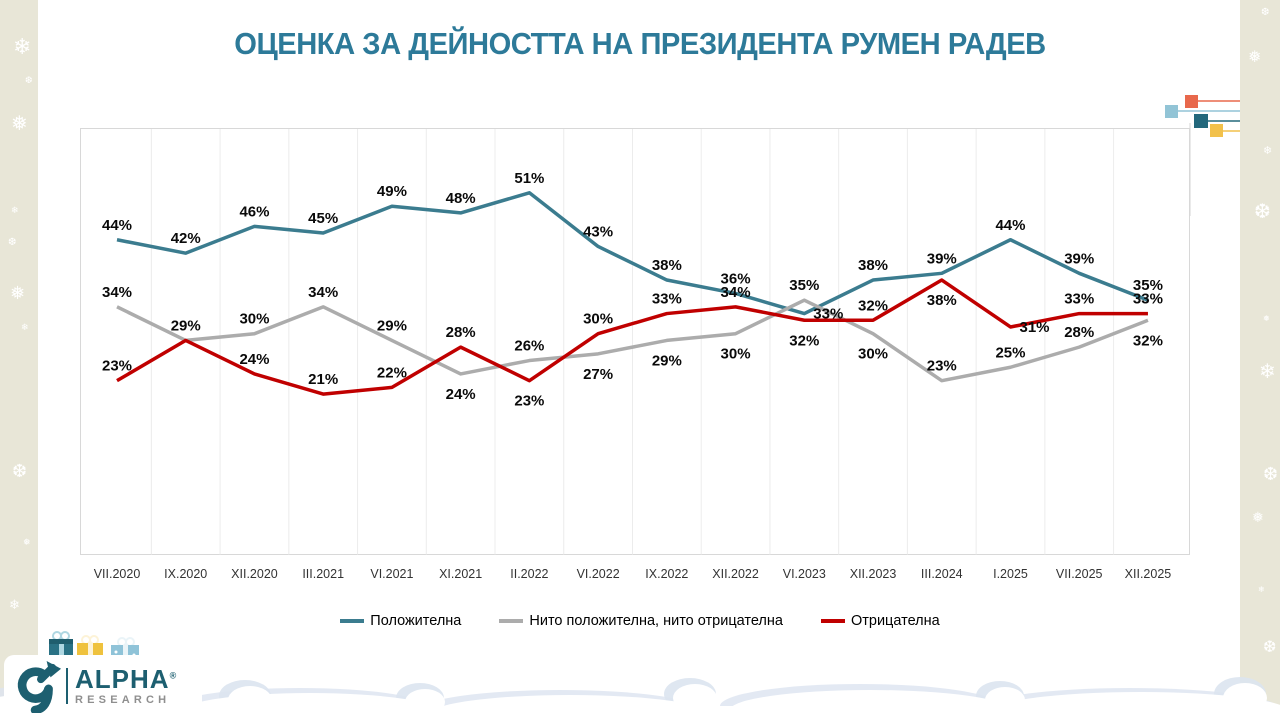 The width and height of the screenshot is (1280, 720). I want to click on logo-word-alpha: ALPHA®, so click(126, 678).